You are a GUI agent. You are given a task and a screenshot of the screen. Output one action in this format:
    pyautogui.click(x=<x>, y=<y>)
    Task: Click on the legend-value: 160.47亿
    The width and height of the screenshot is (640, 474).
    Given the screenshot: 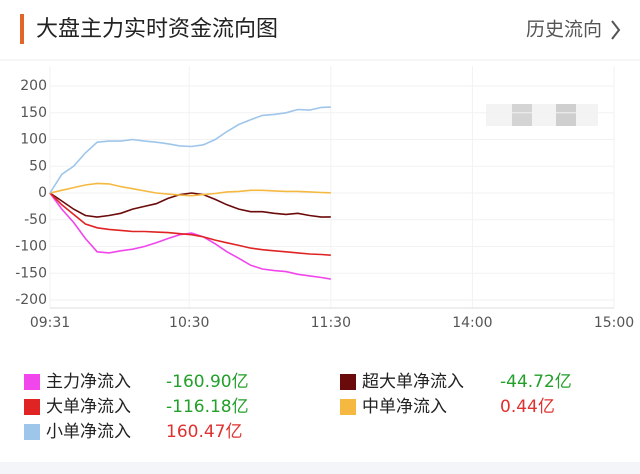 What is the action you would take?
    pyautogui.click(x=204, y=432)
    